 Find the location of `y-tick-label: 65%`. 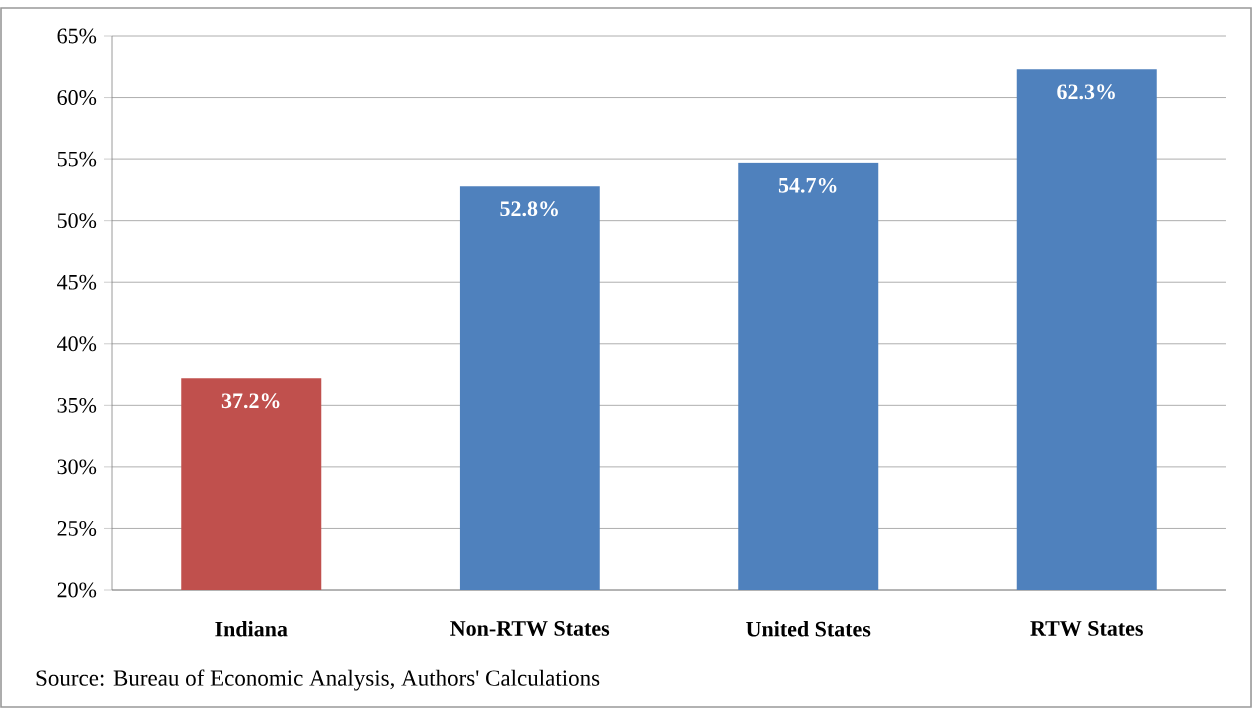

y-tick-label: 65% is located at coordinates (77, 36).